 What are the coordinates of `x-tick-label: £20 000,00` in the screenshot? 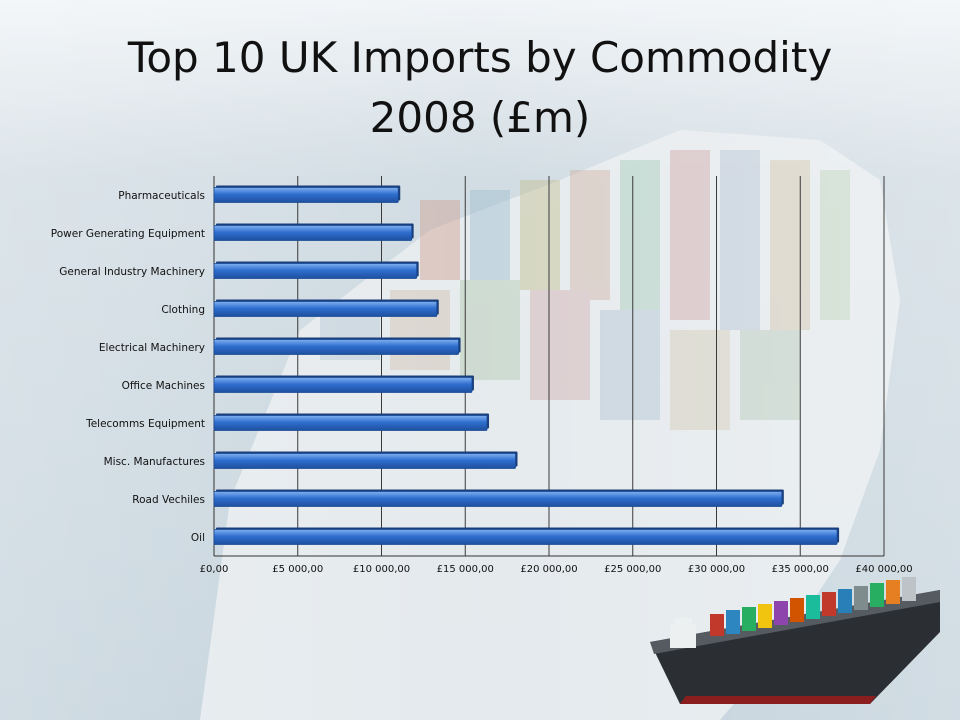 It's located at (548, 569).